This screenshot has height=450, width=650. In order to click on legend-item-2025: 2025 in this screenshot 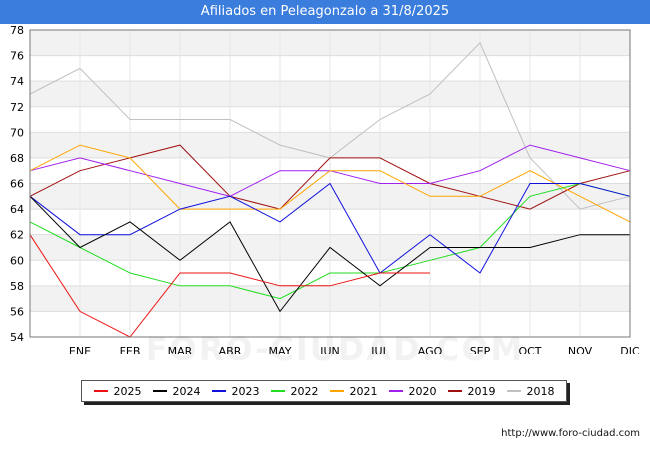, I will do `click(117, 391)`.